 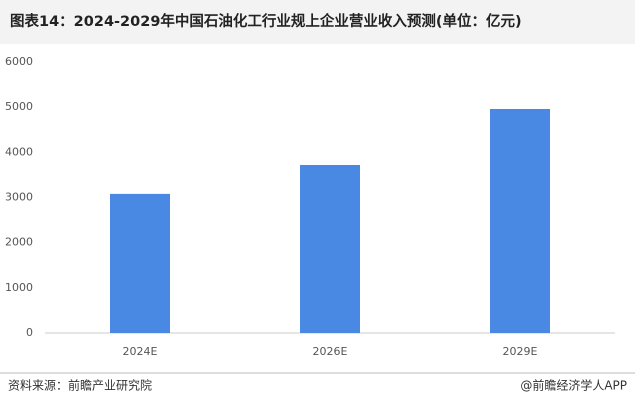 What do you see at coordinates (29, 332) in the screenshot?
I see `y-tick-label: 0` at bounding box center [29, 332].